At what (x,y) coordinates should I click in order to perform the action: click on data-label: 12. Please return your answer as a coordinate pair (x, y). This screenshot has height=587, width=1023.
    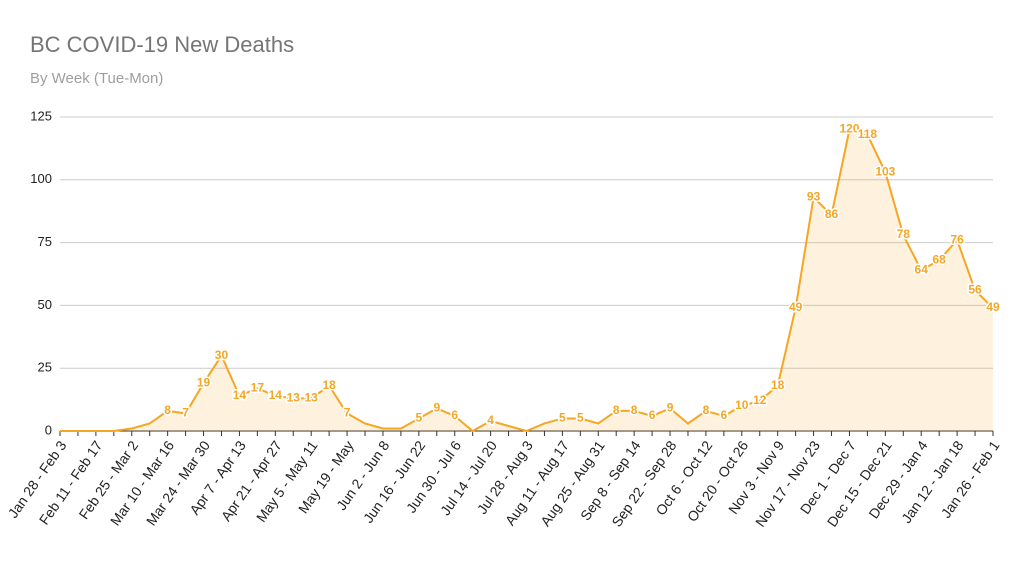
    Looking at the image, I should click on (760, 400).